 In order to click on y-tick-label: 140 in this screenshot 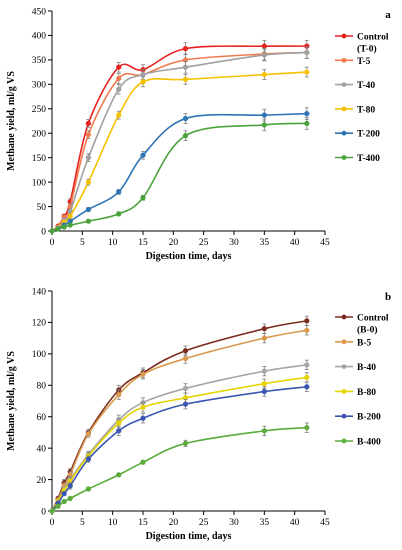, I will do `click(39, 292)`.